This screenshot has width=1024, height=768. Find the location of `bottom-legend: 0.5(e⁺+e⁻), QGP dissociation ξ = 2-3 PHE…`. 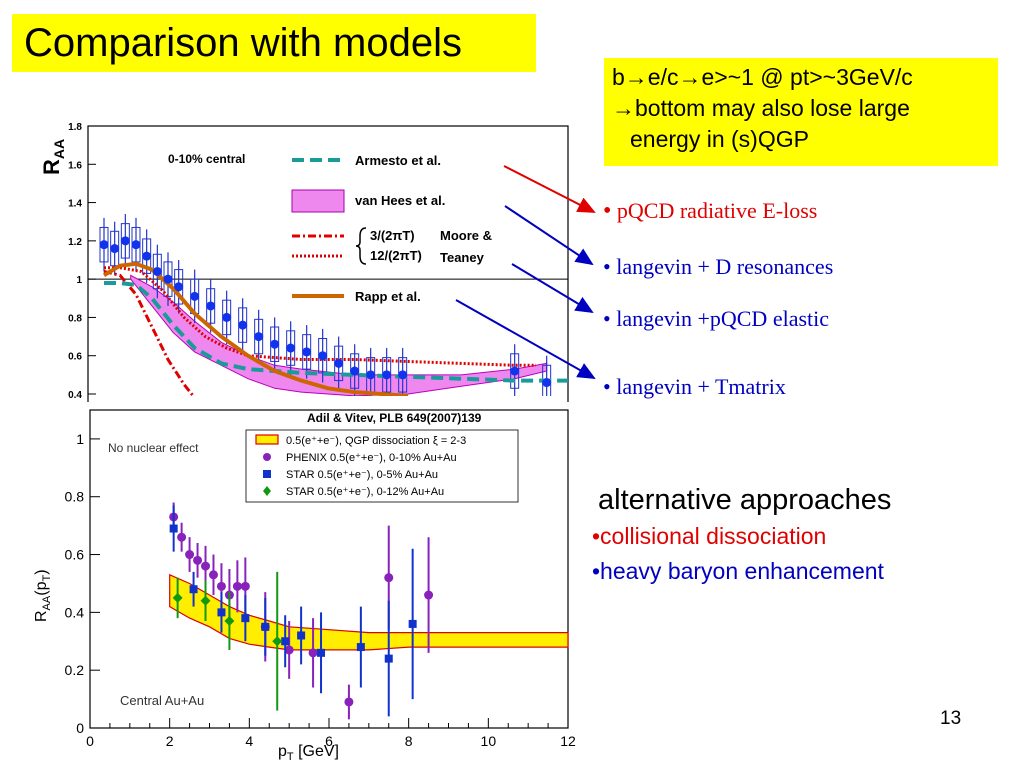

bottom-legend: 0.5(e⁺+e⁻), QGP dissociation ξ = 2-3 PHE… is located at coordinates (382, 466).